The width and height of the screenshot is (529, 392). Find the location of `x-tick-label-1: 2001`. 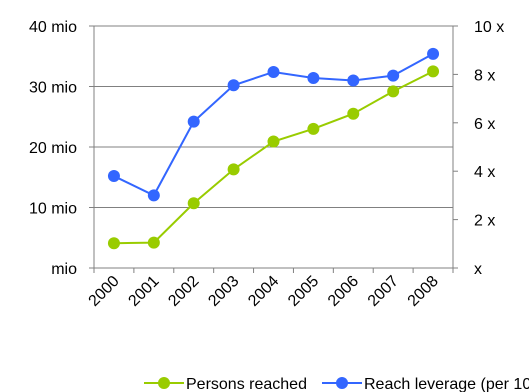

x-tick-label-1: 2001 is located at coordinates (143, 291).